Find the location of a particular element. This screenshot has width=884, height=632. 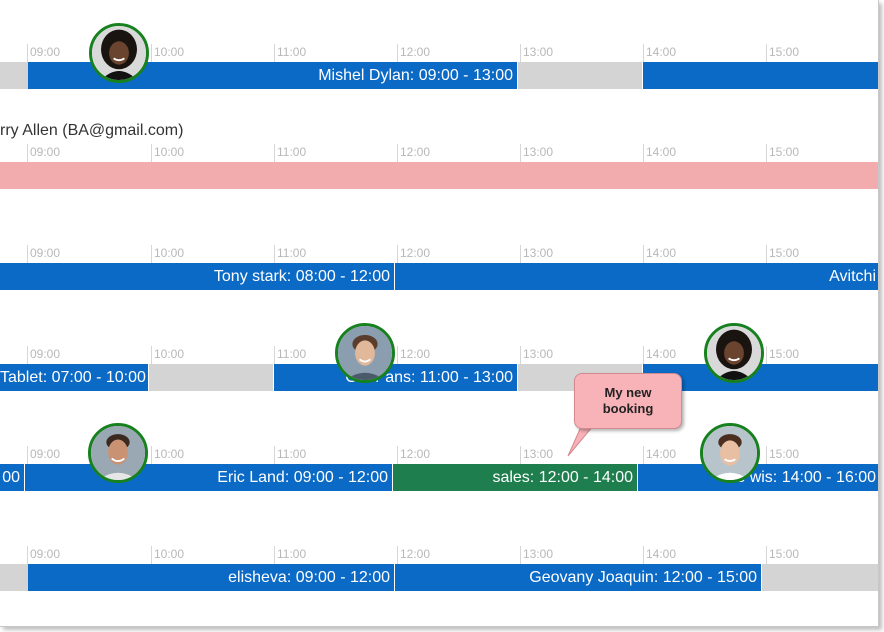

booking-bar: Gabr ans: 11:00 - 13:00 is located at coordinates (395, 377).